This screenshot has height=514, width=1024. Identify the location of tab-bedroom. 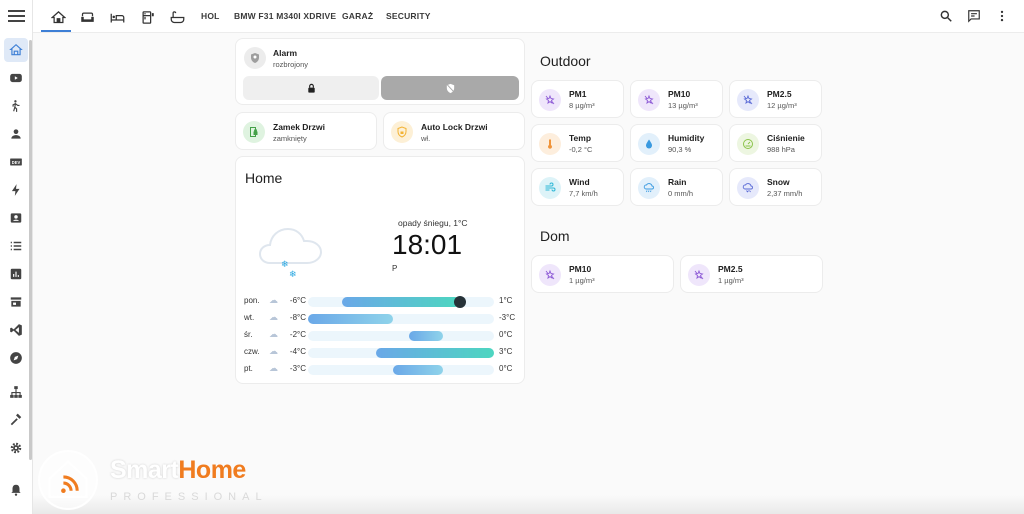
(117, 17).